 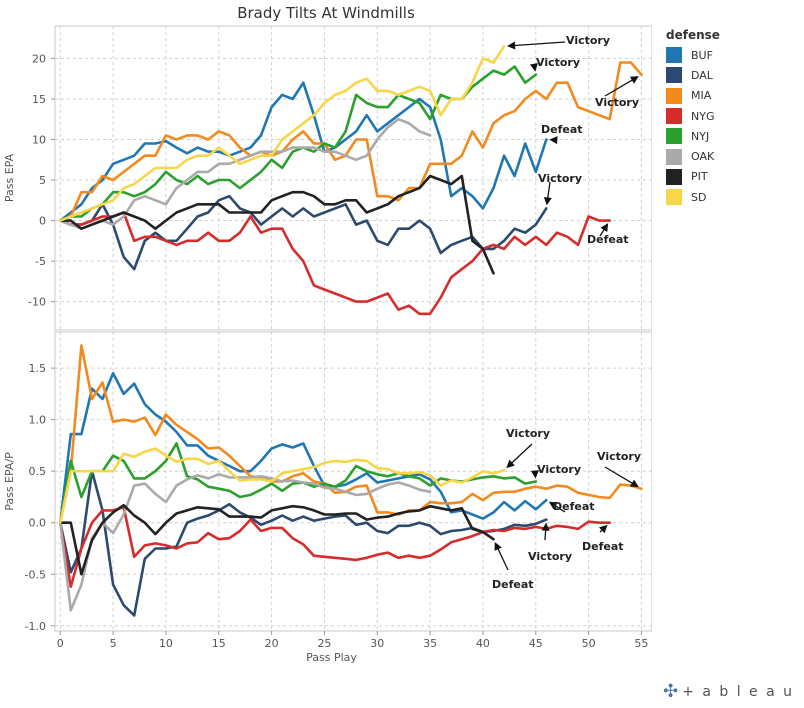 What do you see at coordinates (9, 177) in the screenshot?
I see `y-axis-label: Pass EPA` at bounding box center [9, 177].